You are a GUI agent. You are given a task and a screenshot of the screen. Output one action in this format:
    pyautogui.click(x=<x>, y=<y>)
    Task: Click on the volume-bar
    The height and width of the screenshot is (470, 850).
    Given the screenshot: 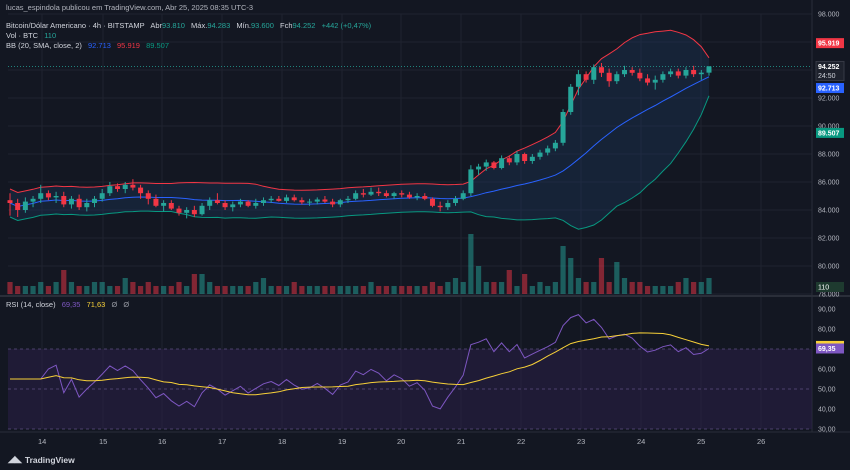 What is the action you would take?
    pyautogui.click(x=64, y=282)
    